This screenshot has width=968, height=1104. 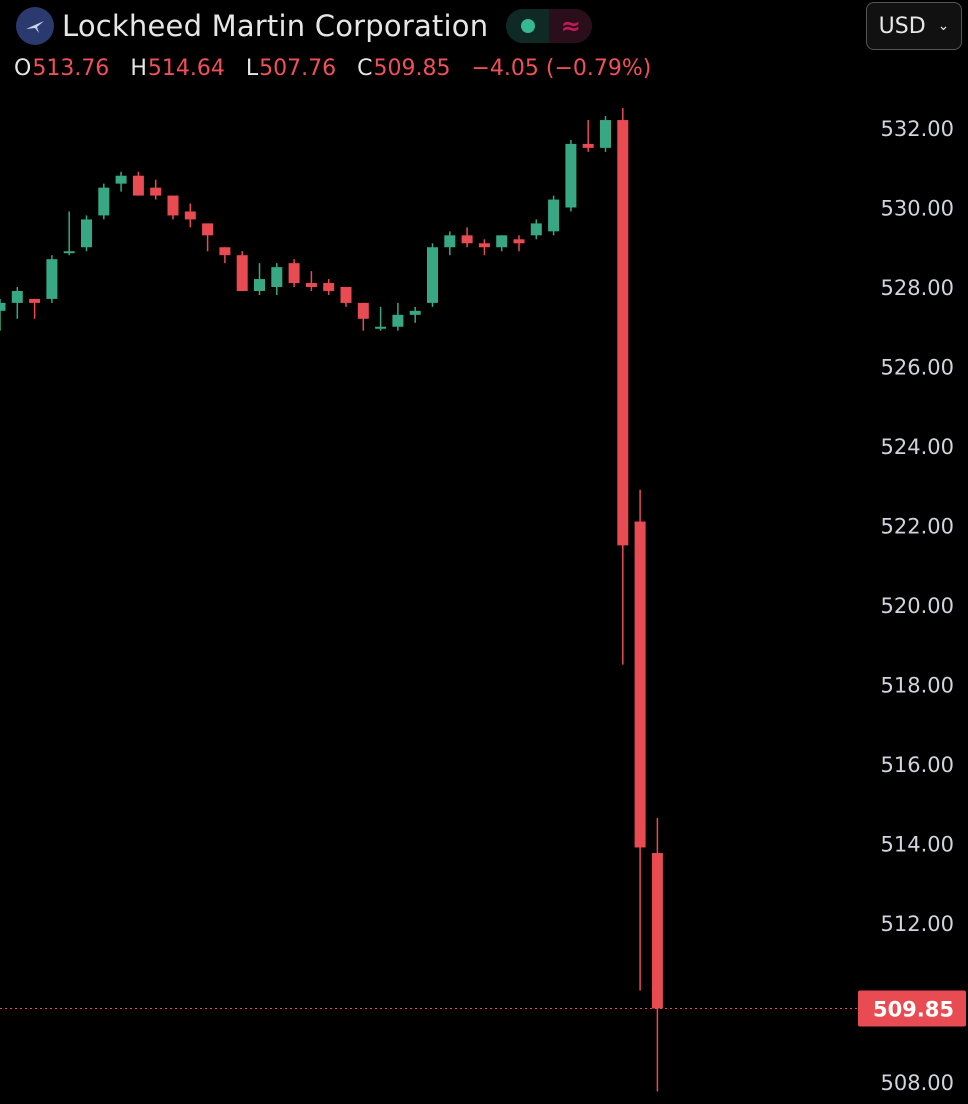 What do you see at coordinates (186, 68) in the screenshot?
I see `high-value: 514.64` at bounding box center [186, 68].